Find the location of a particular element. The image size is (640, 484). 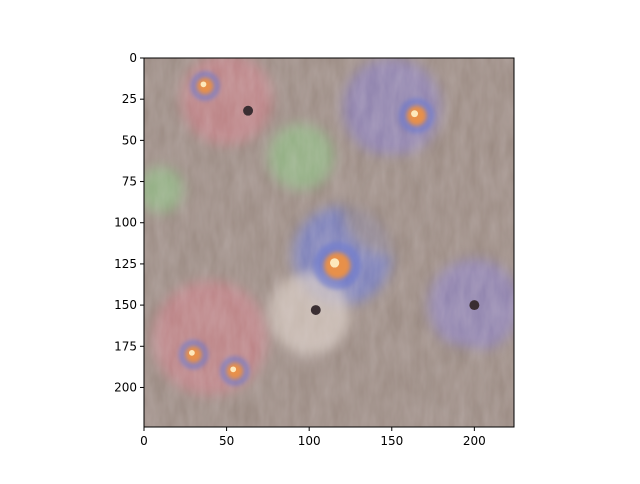

x-tick-label: 200 is located at coordinates (474, 441).